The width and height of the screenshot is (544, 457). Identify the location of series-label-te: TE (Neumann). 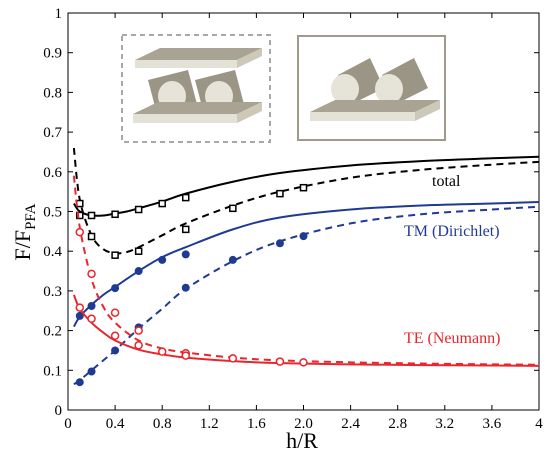
(452, 338).